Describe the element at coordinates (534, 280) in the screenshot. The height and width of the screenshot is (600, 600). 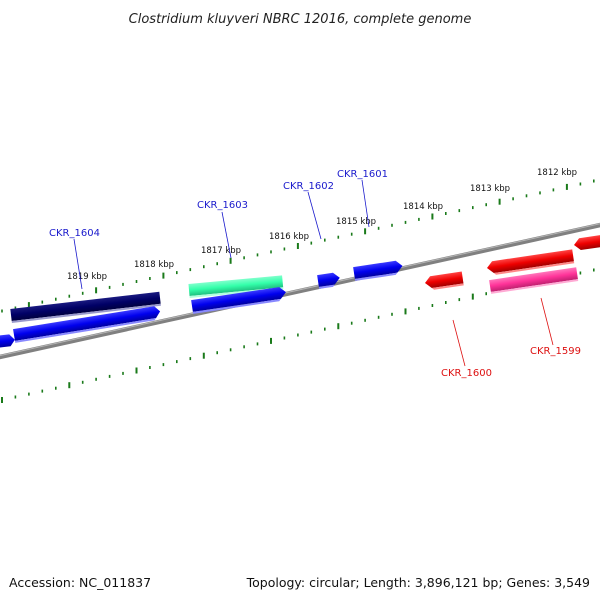
I see `gene-ckr-1599-arrow` at that location.